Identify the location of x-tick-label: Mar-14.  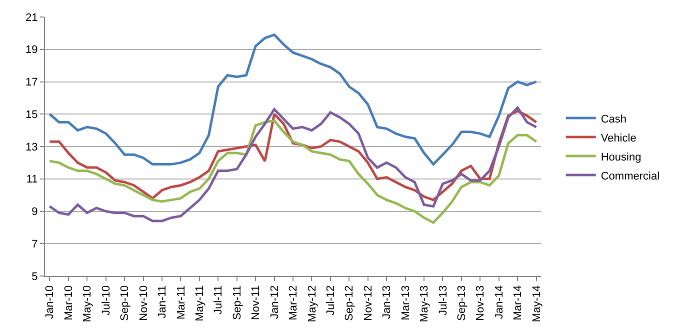
(518, 302).